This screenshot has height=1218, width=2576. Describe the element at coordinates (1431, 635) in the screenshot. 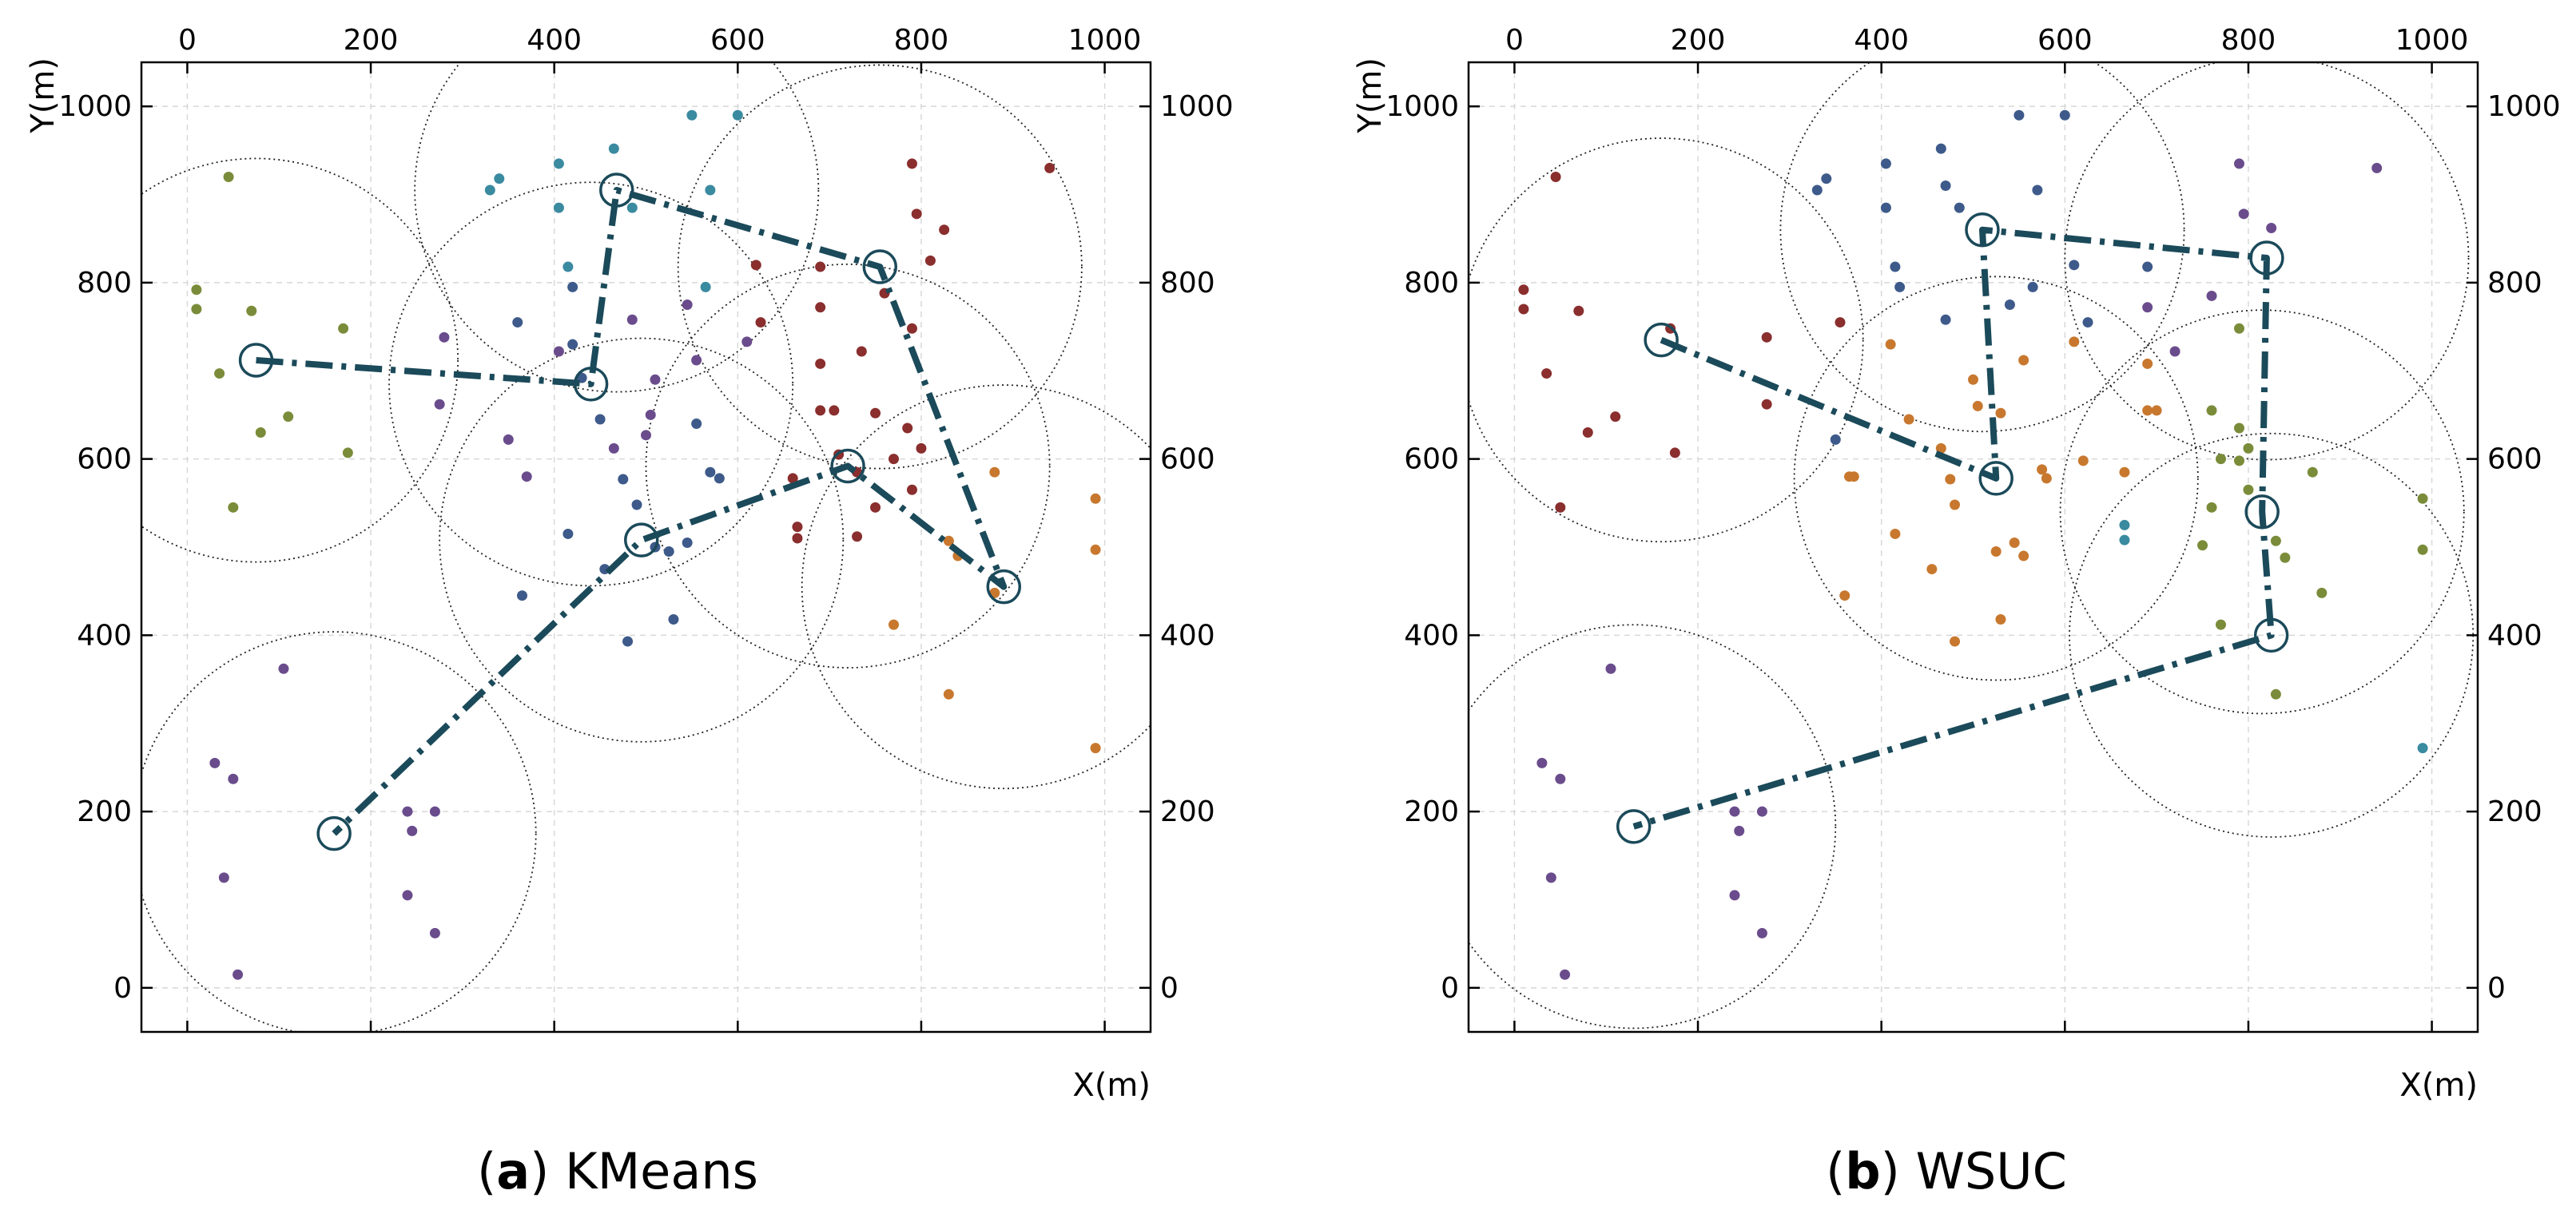

I see `y-tick-label-left: 400` at that location.